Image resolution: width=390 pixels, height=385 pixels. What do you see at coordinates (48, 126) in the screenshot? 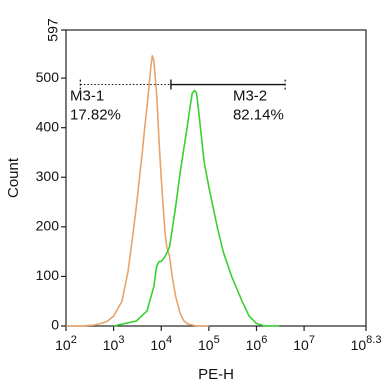
I see `y-tick-label: 400` at bounding box center [48, 126].